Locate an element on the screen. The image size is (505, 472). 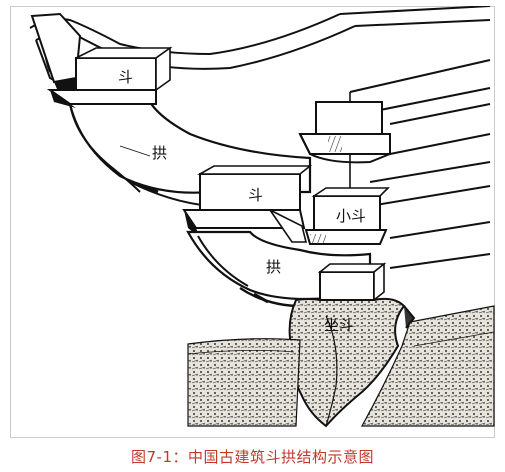
small-dou-block is located at coordinates (347, 216).